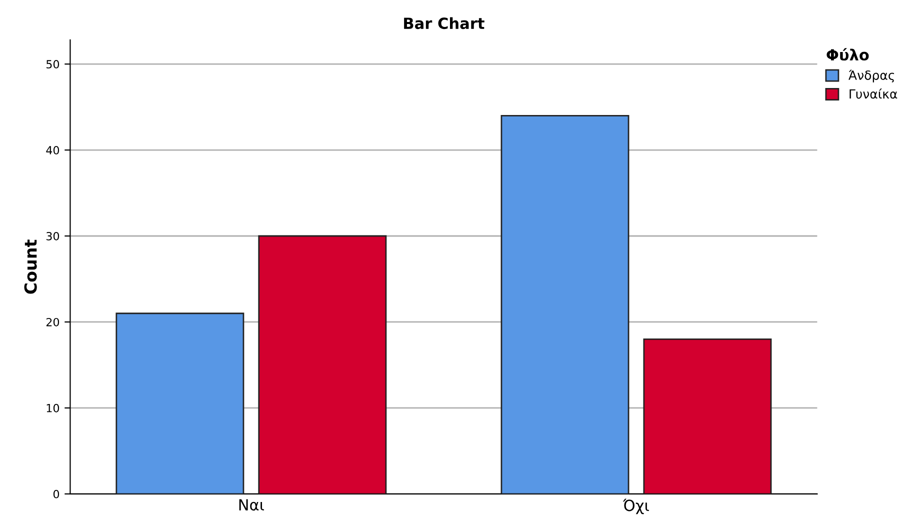 This screenshot has width=900, height=526. I want to click on y-tick-label: 40, so click(53, 150).